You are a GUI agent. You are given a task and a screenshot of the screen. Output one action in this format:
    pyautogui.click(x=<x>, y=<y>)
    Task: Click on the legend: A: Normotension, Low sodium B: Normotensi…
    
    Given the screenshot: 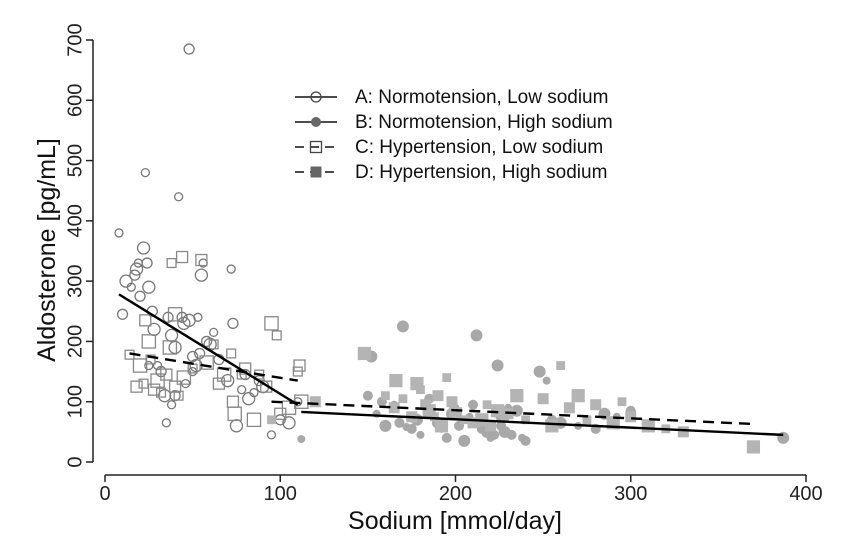 What is the action you would take?
    pyautogui.click(x=454, y=135)
    